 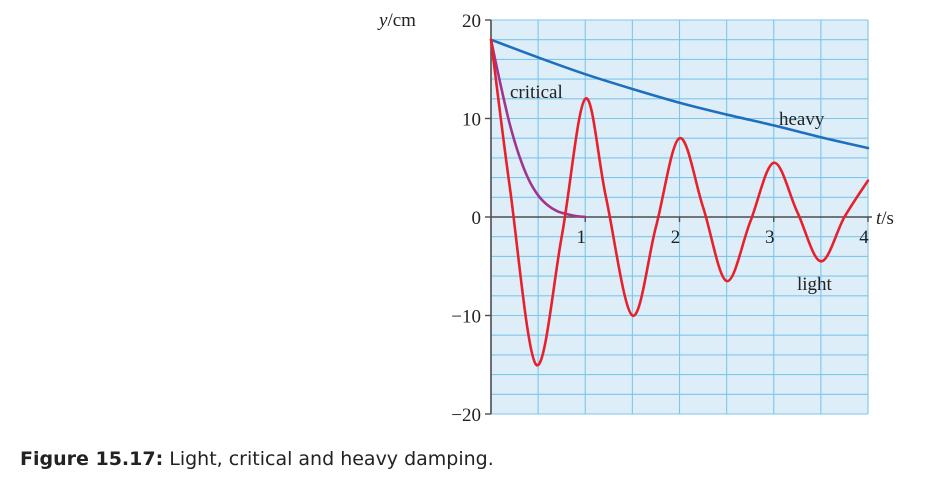 What do you see at coordinates (331, 459) in the screenshot?
I see `figure-caption-text: Light, critical and heavy damping.` at bounding box center [331, 459].